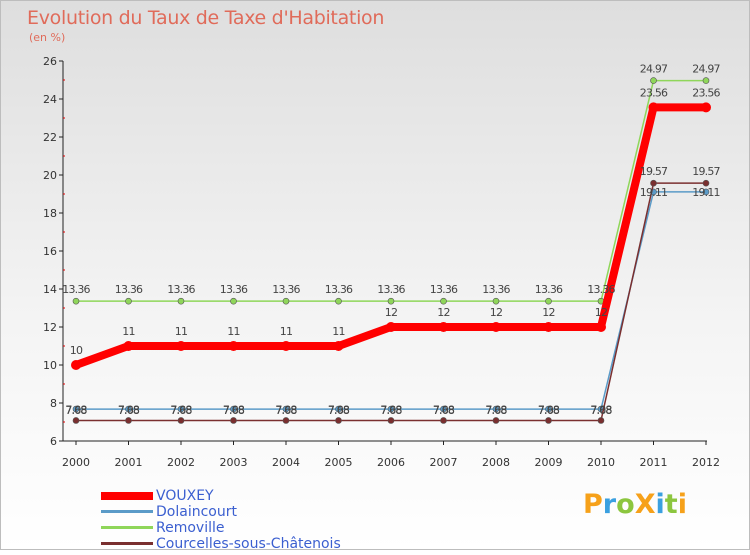  I want to click on x-tick-label: 2001, so click(129, 462).